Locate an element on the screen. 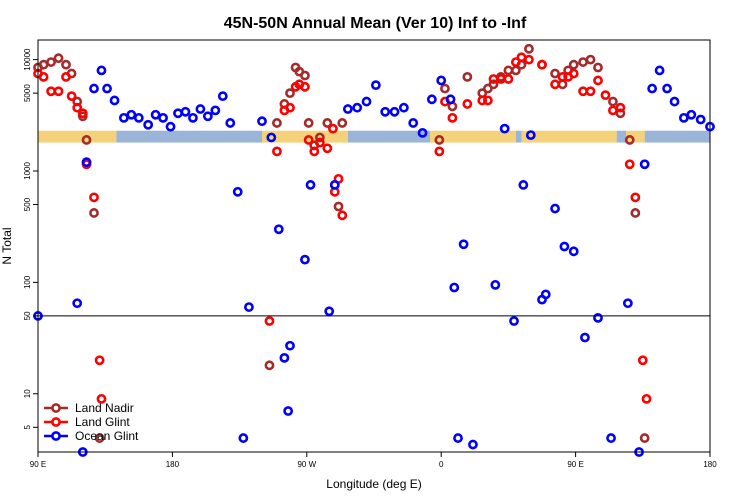 The width and height of the screenshot is (750, 500). y-tick-label: 10000 is located at coordinates (27, 59).